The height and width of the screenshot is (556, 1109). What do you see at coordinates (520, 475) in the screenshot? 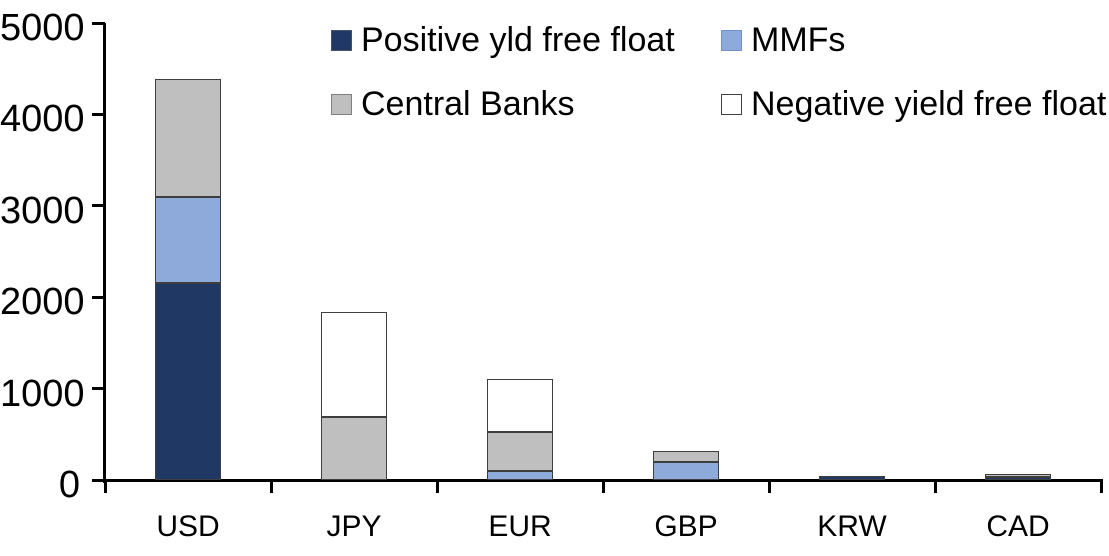
I see `bar-eur-mmfs` at bounding box center [520, 475].